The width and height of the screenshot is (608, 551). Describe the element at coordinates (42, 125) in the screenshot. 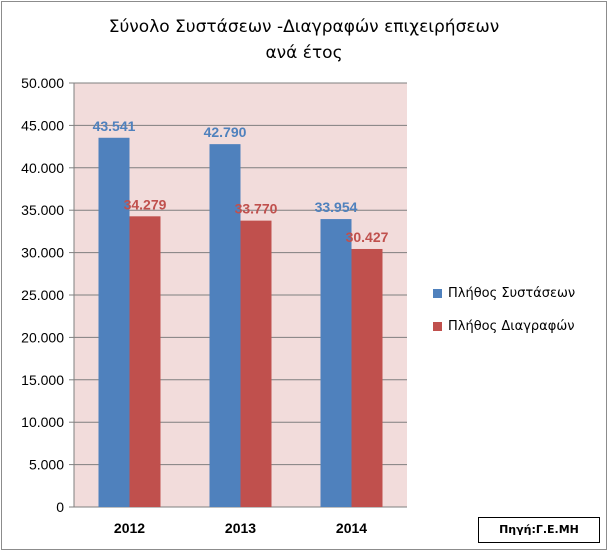

I see `y-tick-label: 45.000` at that location.